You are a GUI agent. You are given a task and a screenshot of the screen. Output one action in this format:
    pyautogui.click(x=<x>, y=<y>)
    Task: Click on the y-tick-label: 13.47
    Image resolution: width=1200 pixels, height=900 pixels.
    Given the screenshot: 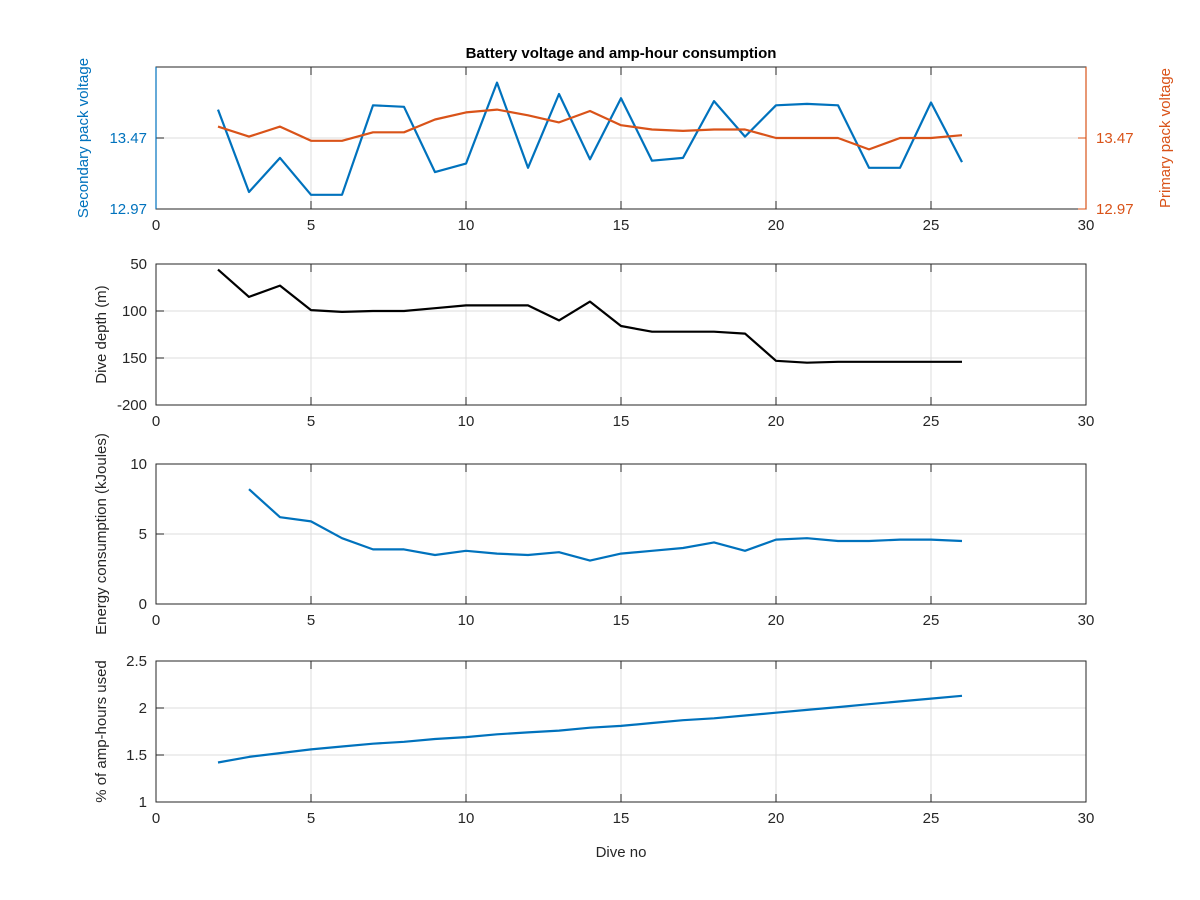 What is the action you would take?
    pyautogui.click(x=128, y=138)
    